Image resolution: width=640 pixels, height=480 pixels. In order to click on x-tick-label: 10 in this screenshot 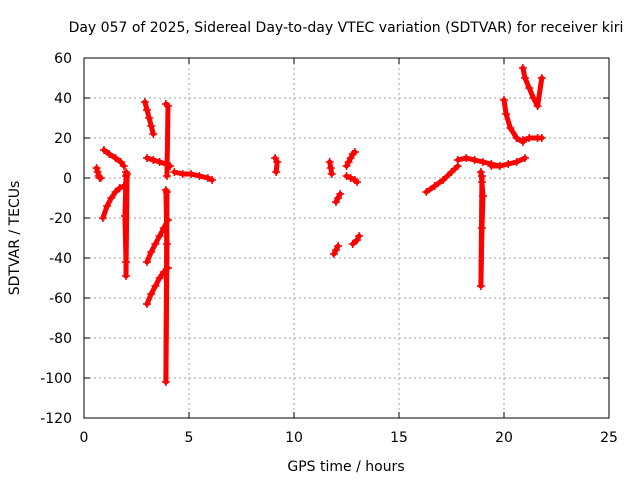, I will do `click(294, 438)`.